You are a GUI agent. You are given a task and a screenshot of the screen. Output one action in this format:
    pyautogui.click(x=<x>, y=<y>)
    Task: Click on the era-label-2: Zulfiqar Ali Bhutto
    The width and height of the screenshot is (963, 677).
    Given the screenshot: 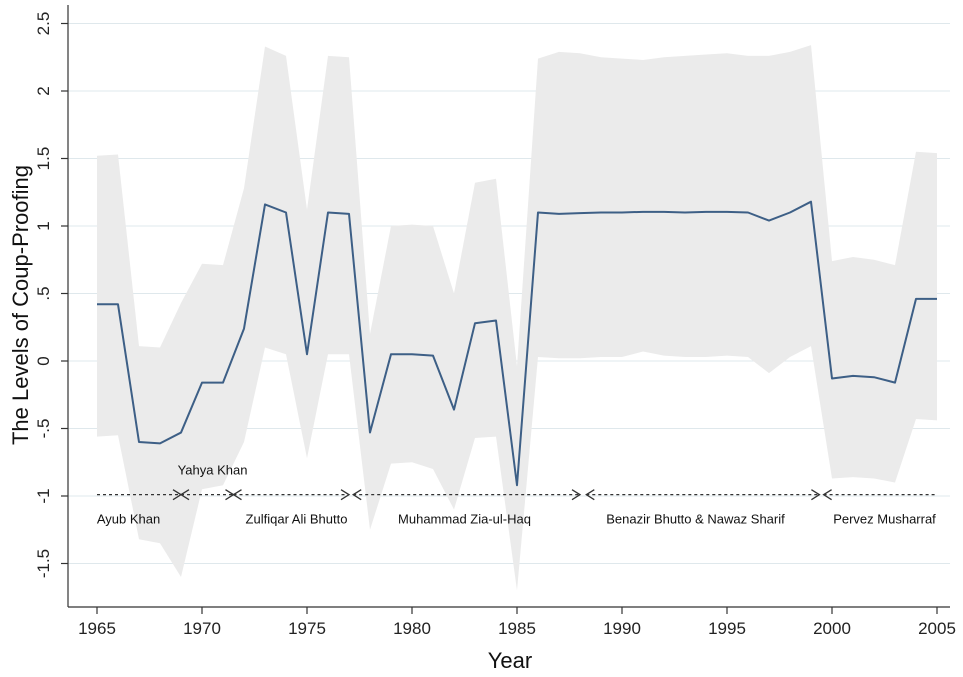 What is the action you would take?
    pyautogui.click(x=297, y=519)
    